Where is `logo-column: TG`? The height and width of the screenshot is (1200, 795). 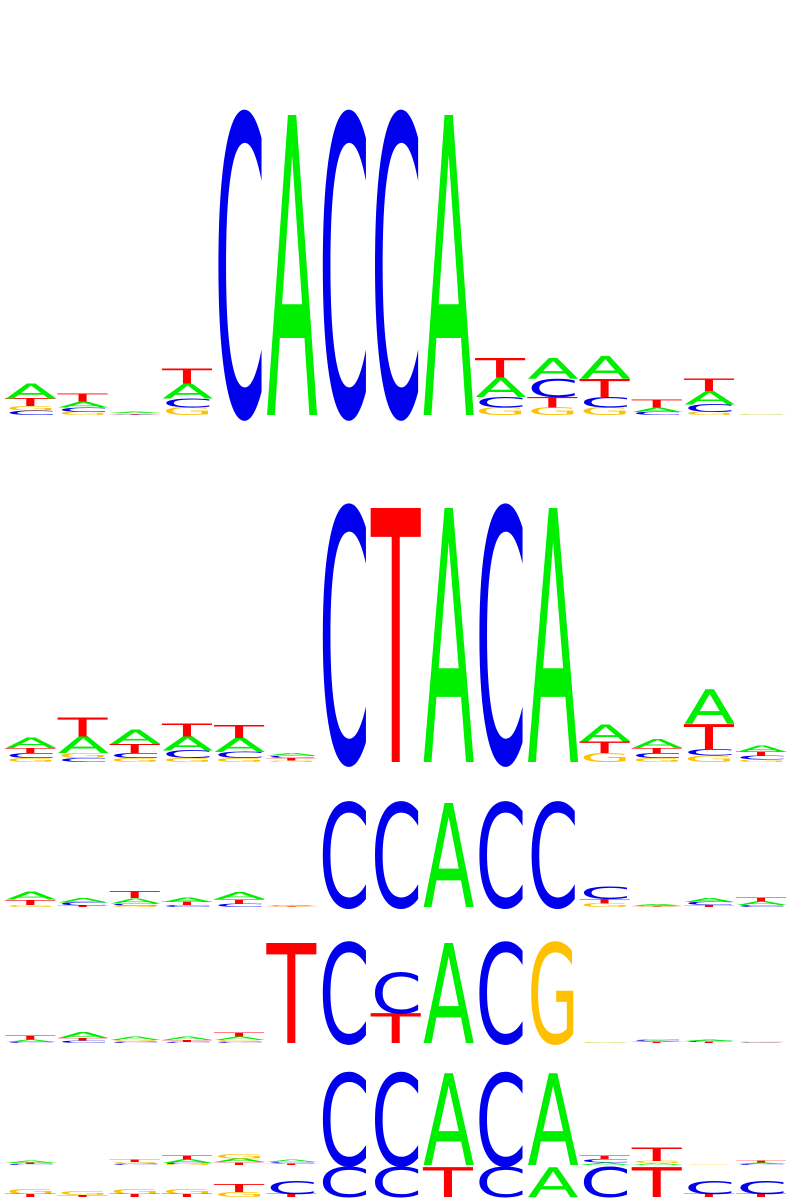 logo-column: TG is located at coordinates (30, 1193).